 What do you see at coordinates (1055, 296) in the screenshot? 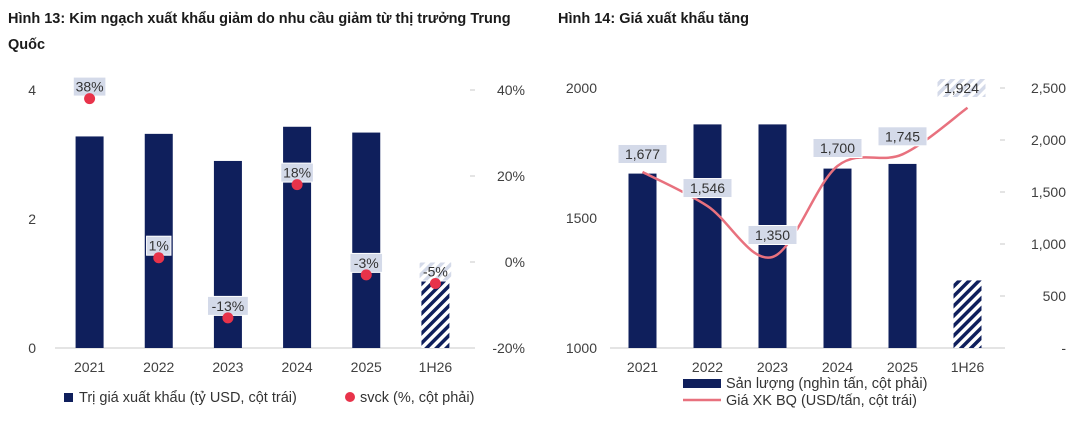
I see `y-right-tick: 500` at bounding box center [1055, 296].